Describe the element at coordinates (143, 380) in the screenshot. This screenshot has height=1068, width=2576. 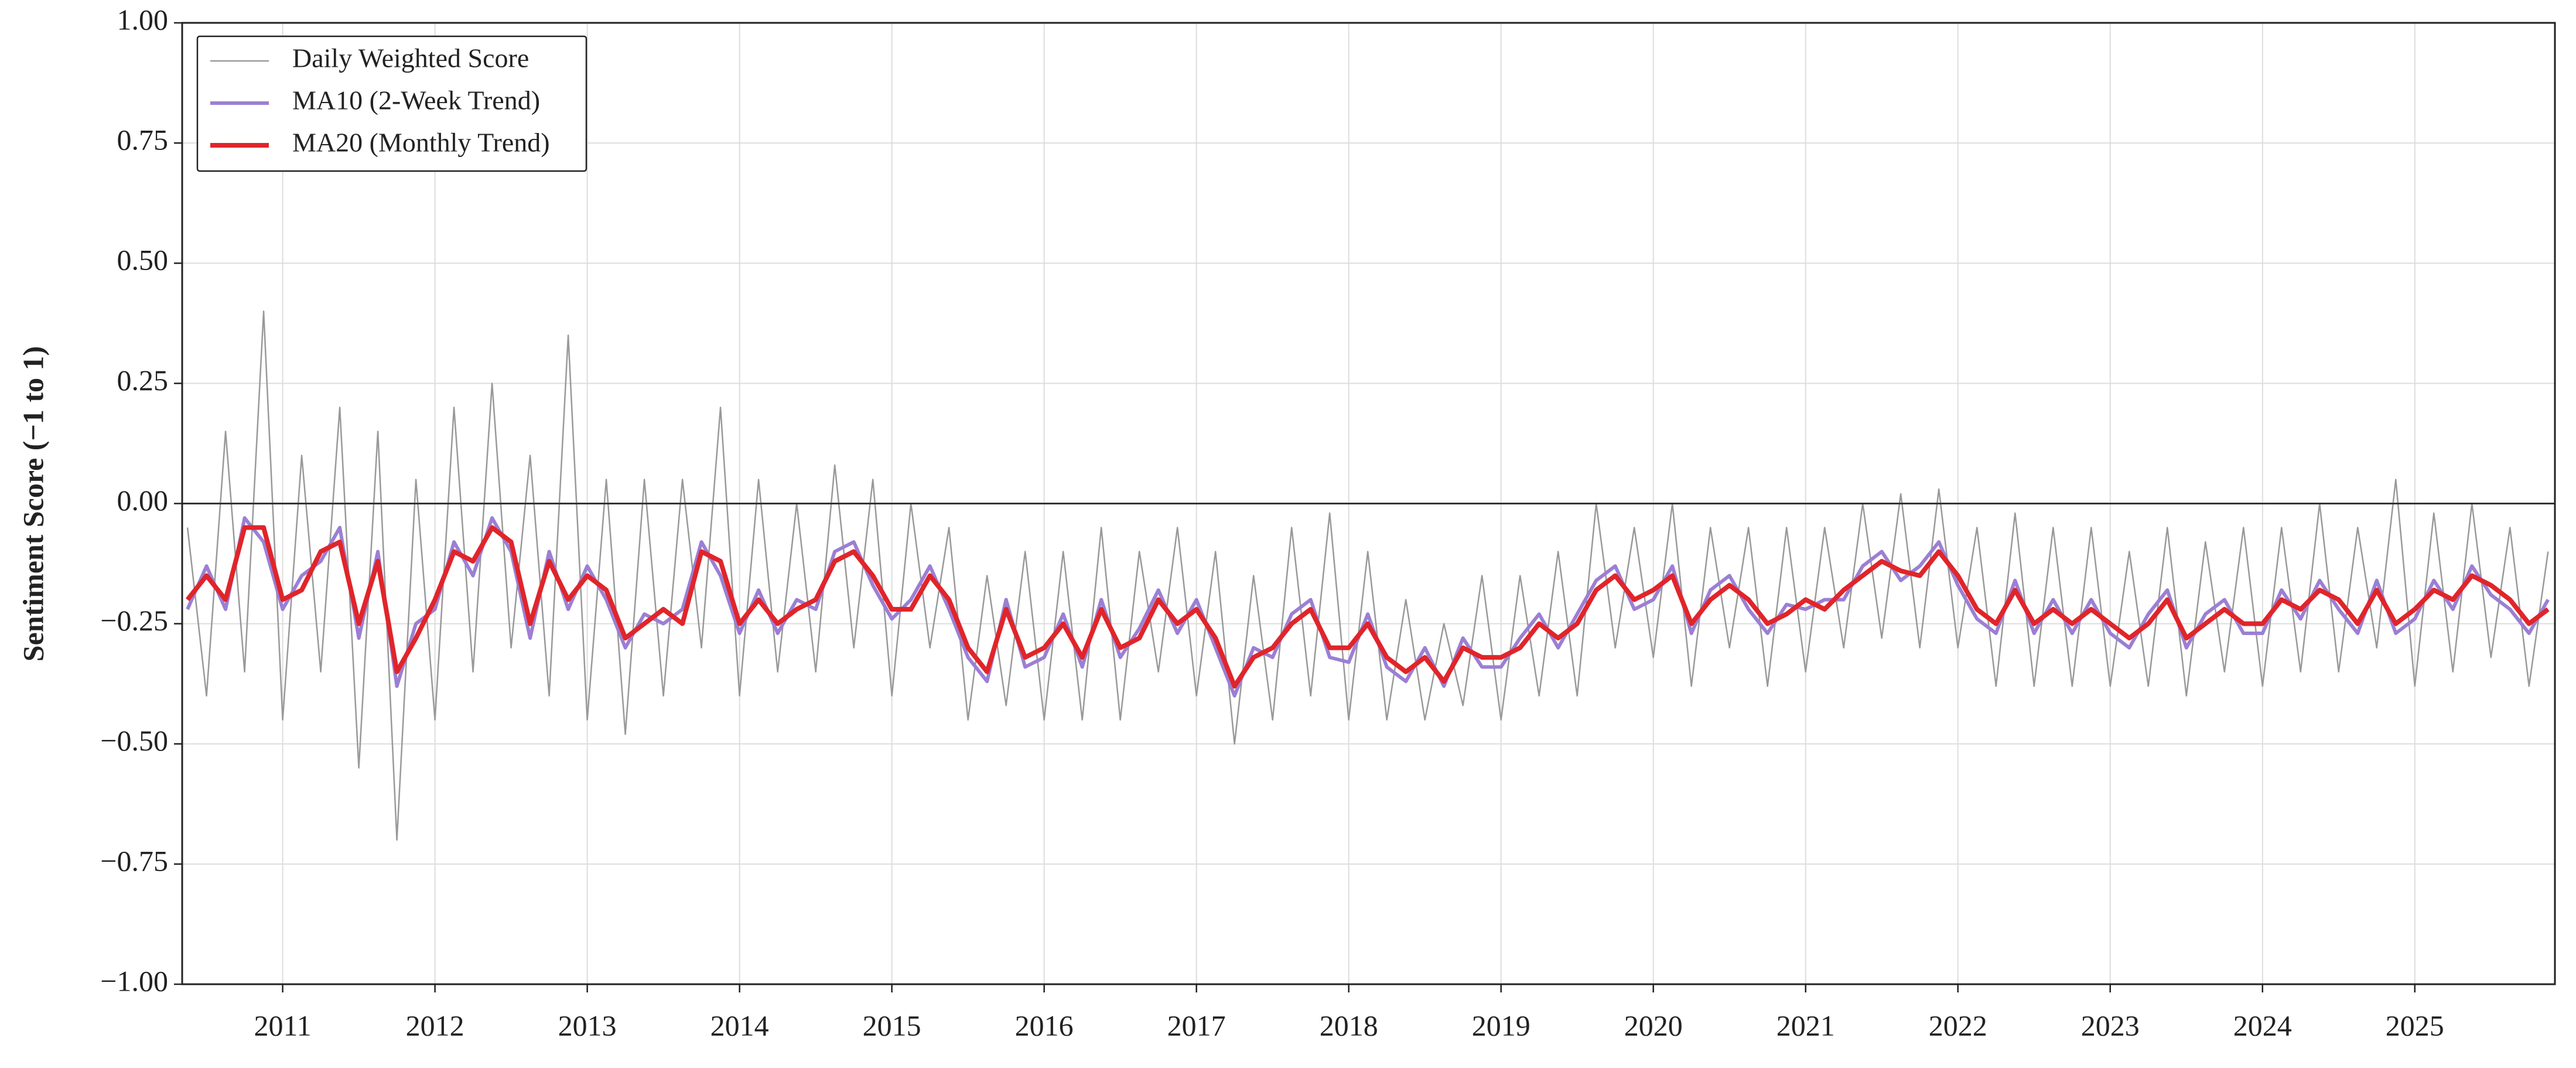
I see `y-tick-label: 0.25` at that location.